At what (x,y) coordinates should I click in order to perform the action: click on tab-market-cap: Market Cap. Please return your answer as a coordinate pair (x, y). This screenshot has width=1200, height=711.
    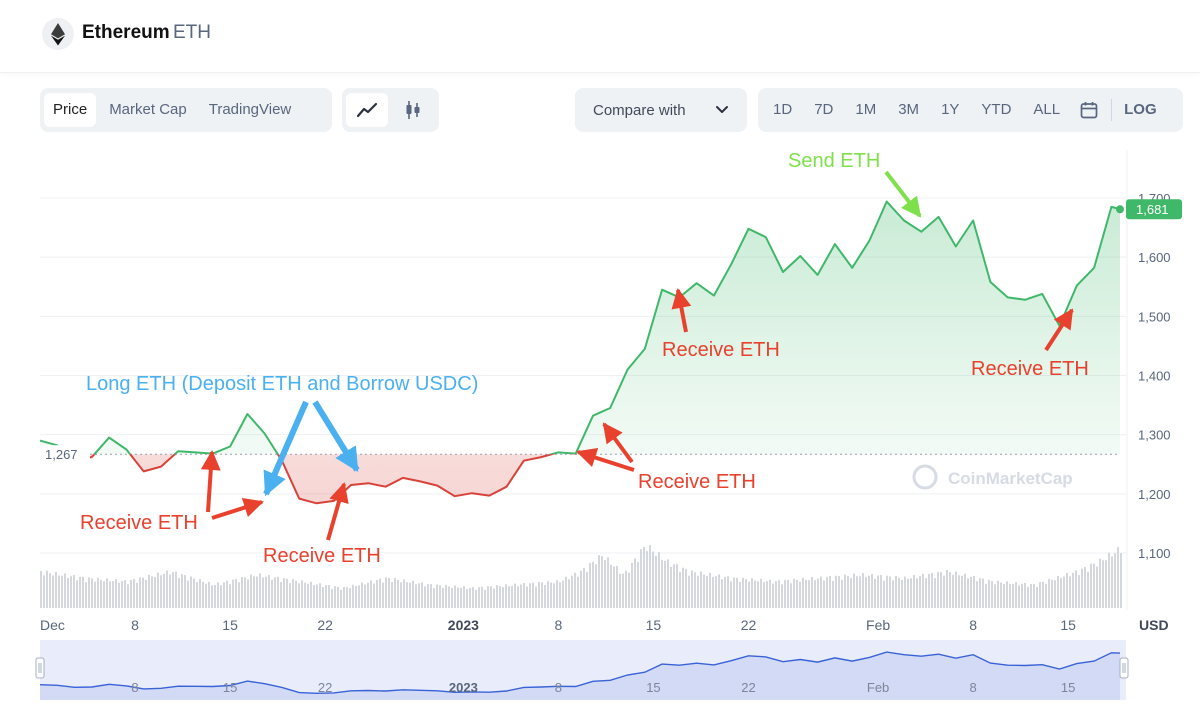
    Looking at the image, I should click on (148, 109).